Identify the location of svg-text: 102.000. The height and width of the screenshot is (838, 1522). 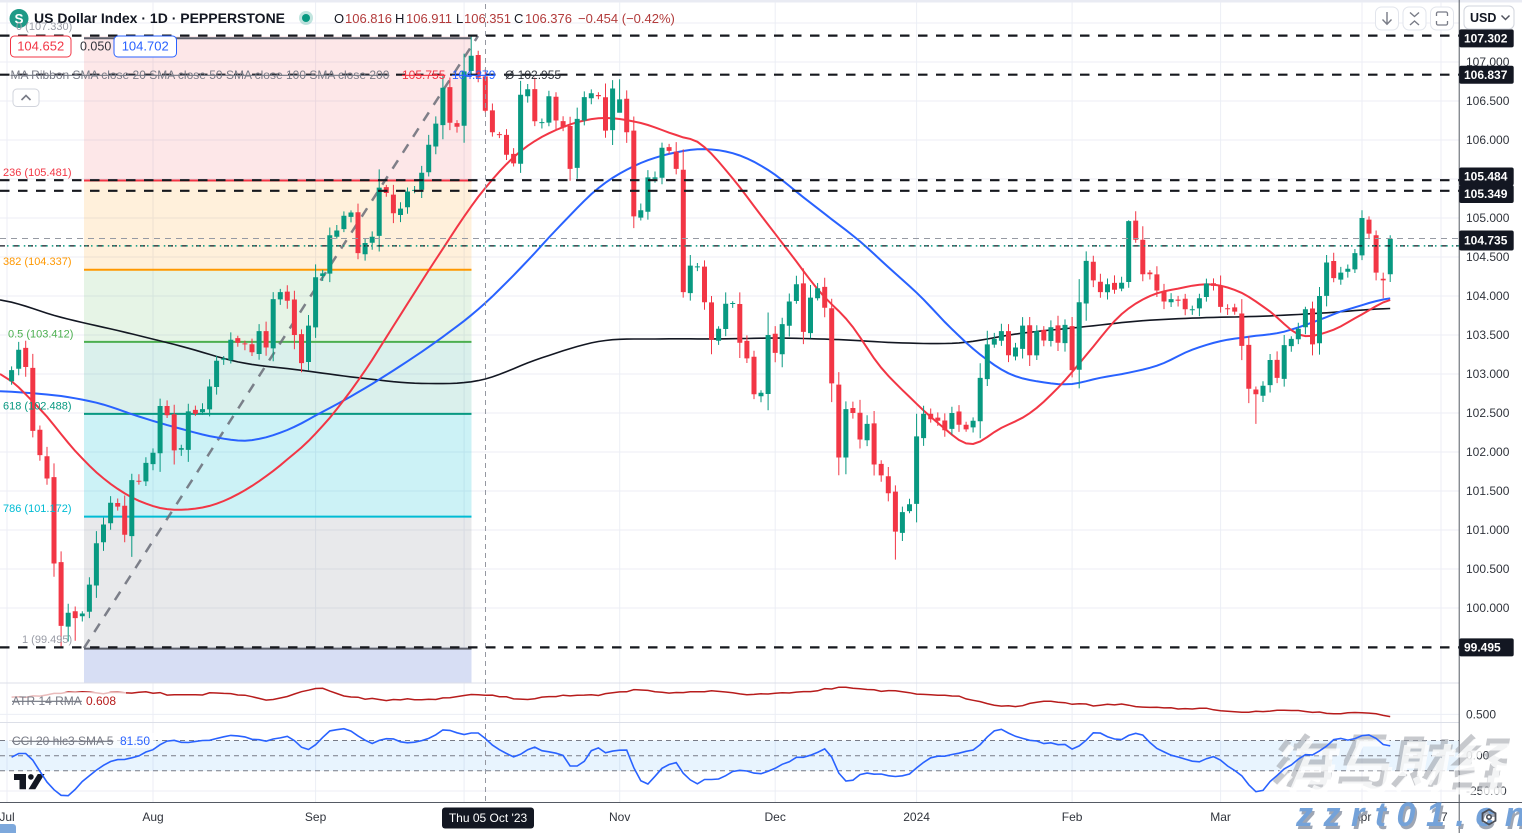
(1488, 452).